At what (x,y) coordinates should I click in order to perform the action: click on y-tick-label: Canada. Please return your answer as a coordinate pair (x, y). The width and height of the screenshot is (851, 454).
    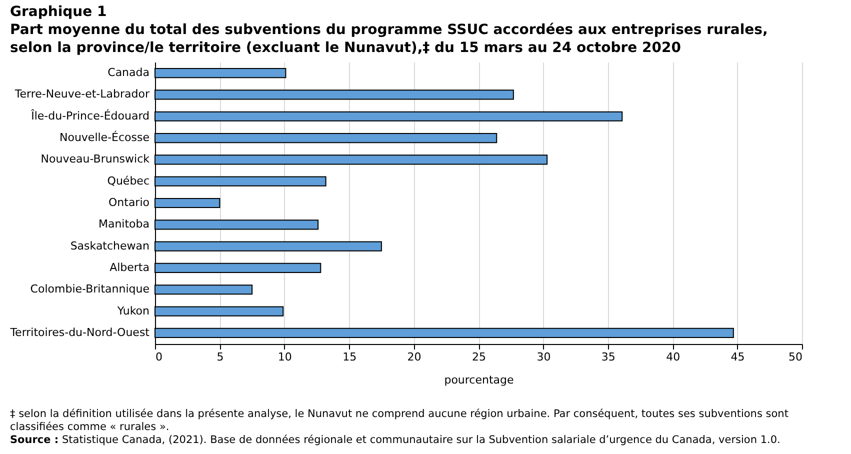
    Looking at the image, I should click on (129, 73).